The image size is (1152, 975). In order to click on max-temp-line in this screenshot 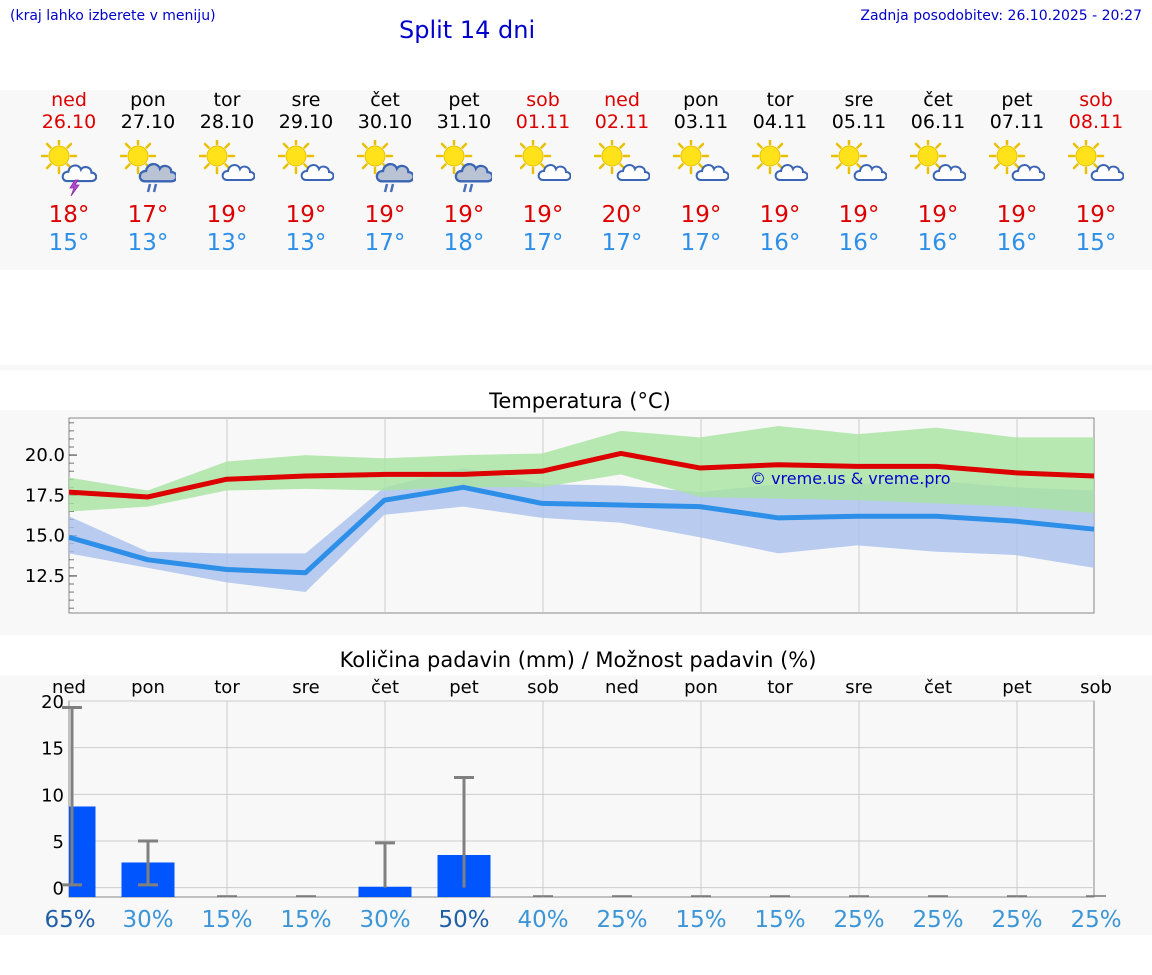, I will do `click(581, 475)`.